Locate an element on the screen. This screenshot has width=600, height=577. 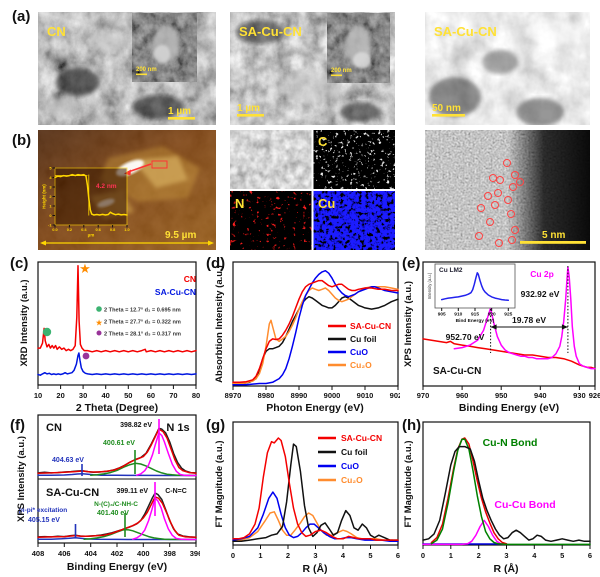
legend-green-circle is located at coordinates (99, 309).